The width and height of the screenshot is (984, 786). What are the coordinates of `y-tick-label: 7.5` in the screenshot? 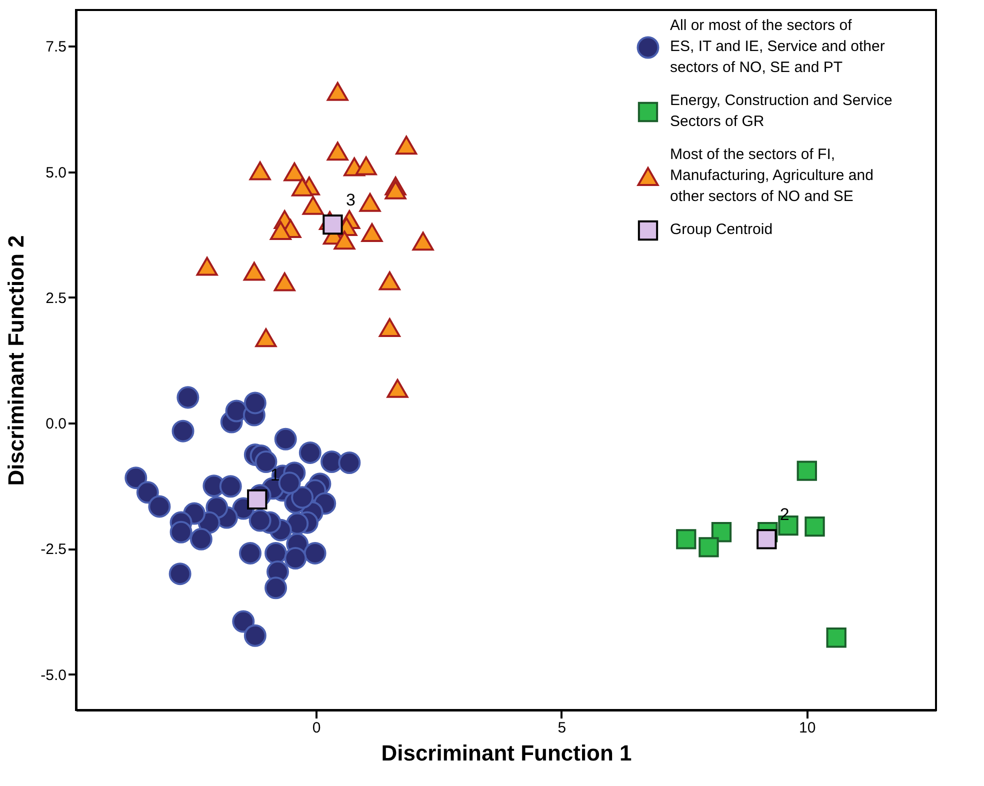 It's located at (56, 47).